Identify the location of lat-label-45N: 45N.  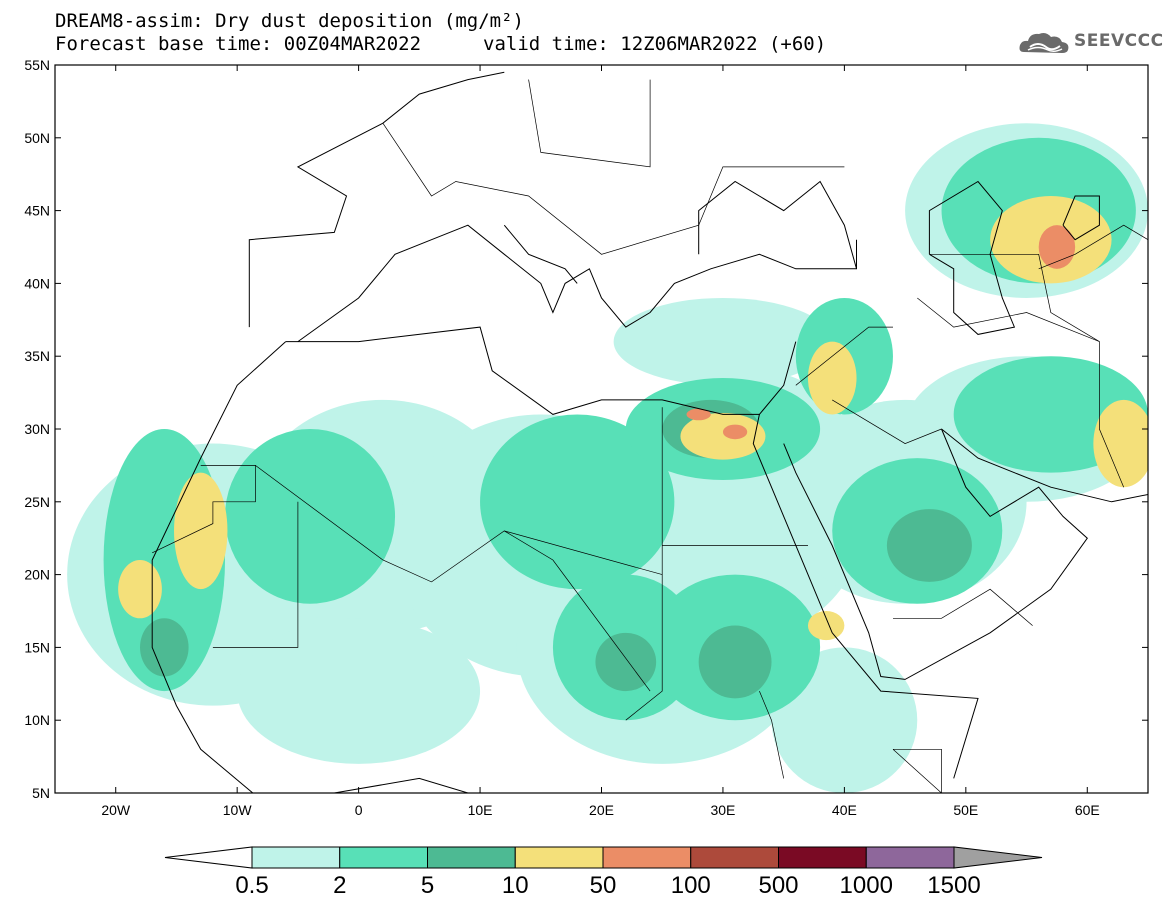
(37, 211).